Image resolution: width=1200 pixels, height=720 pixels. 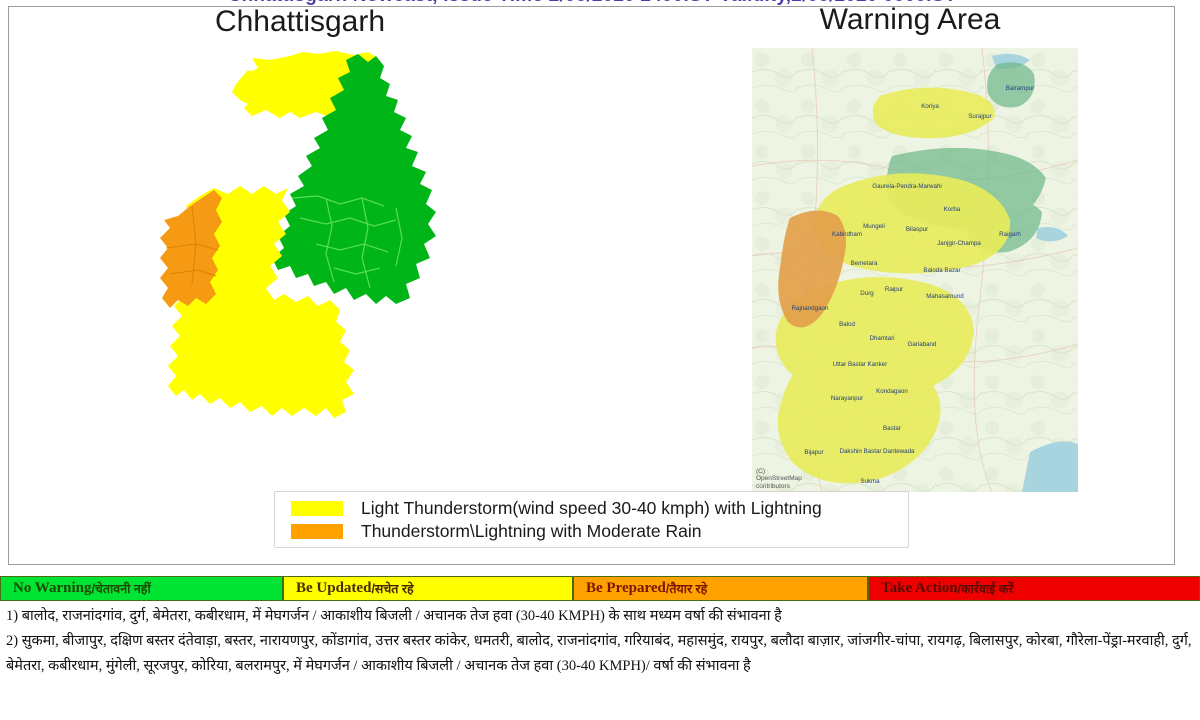 I want to click on osm-district-label: Raipur, so click(x=894, y=289).